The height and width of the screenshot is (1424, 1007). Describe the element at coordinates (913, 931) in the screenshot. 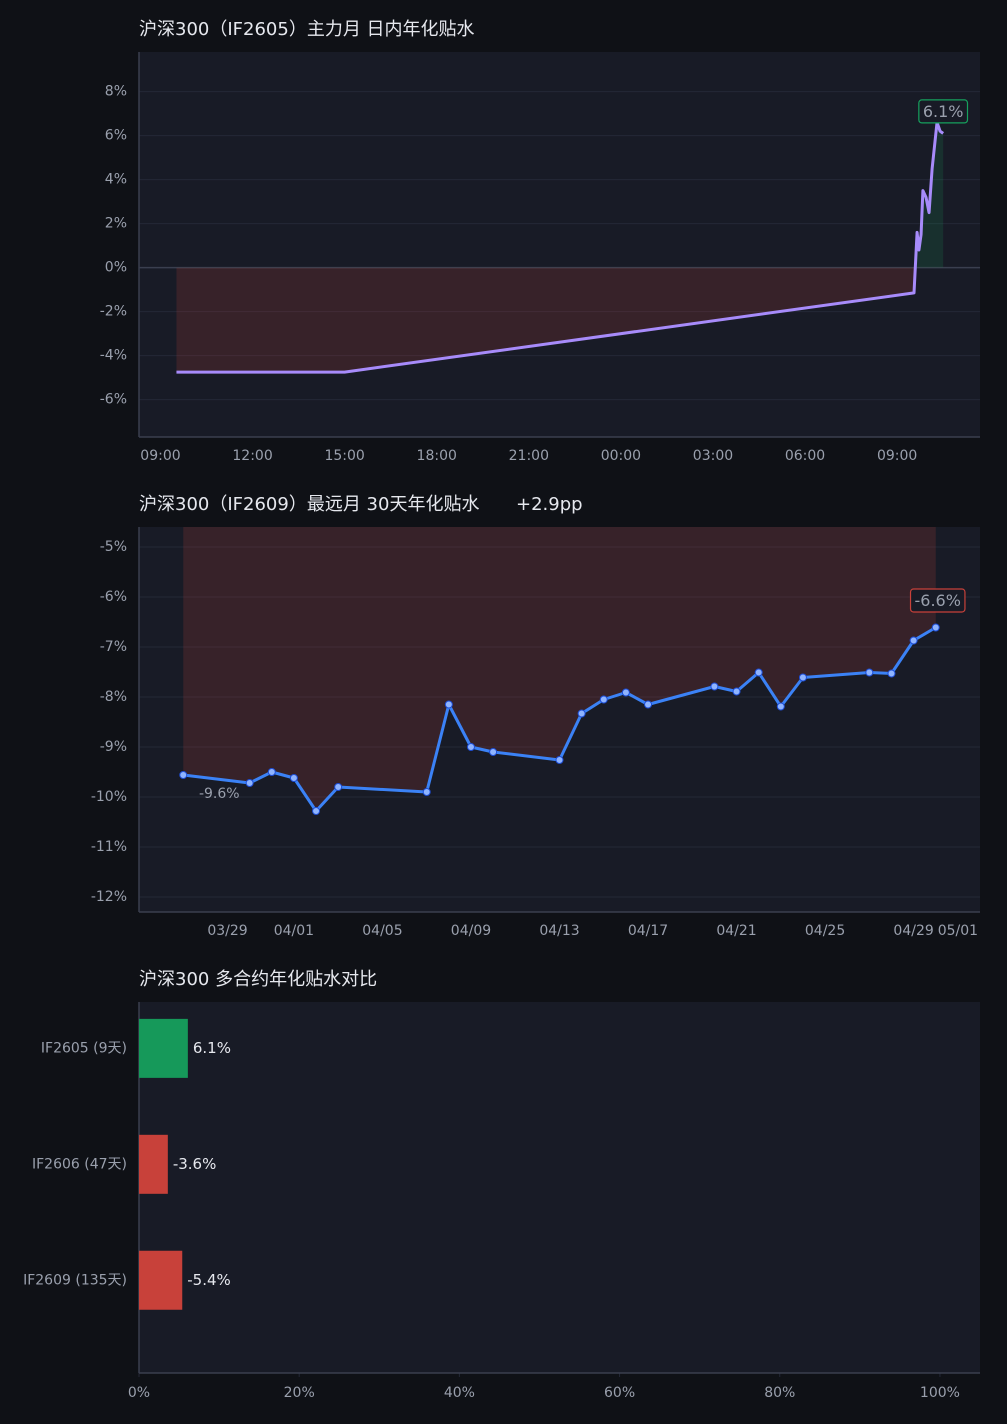

I see `x-tick-label: 04/29` at that location.